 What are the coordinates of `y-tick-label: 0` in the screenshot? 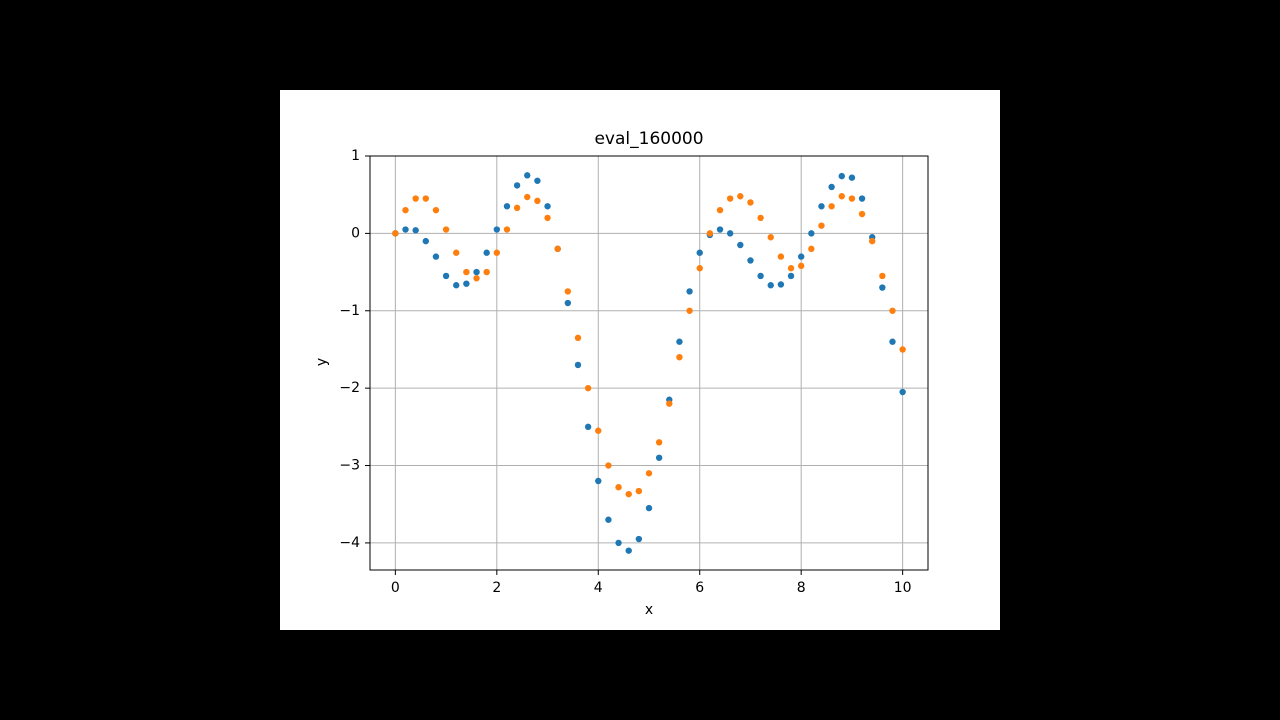 It's located at (355, 233).